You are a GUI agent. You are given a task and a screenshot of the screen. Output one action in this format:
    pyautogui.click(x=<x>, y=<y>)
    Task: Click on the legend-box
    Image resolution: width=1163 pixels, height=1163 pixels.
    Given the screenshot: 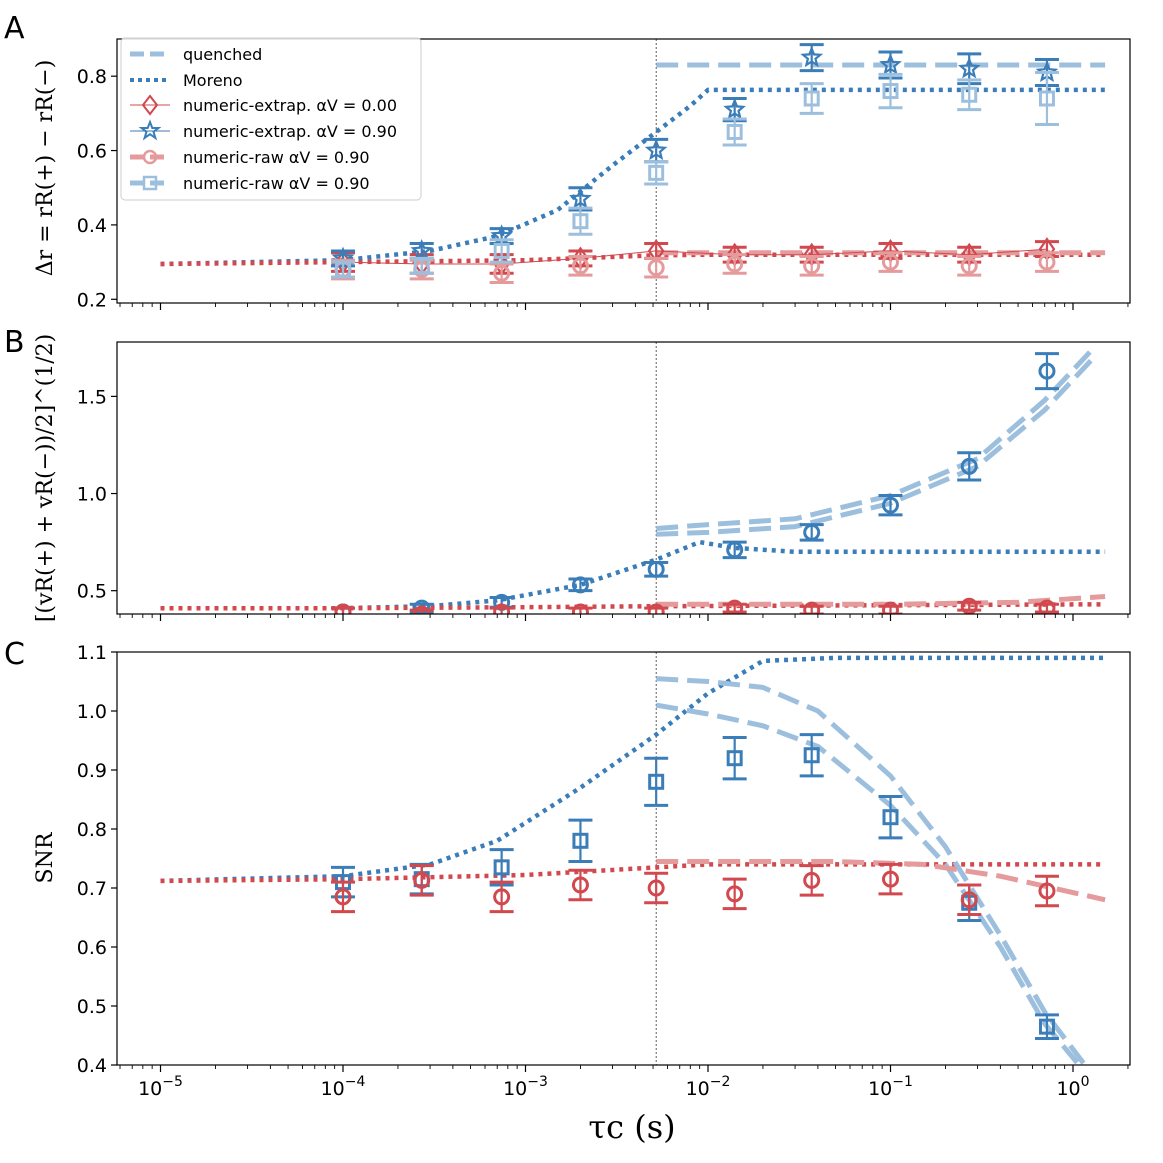 What is the action you would take?
    pyautogui.click(x=271, y=119)
    